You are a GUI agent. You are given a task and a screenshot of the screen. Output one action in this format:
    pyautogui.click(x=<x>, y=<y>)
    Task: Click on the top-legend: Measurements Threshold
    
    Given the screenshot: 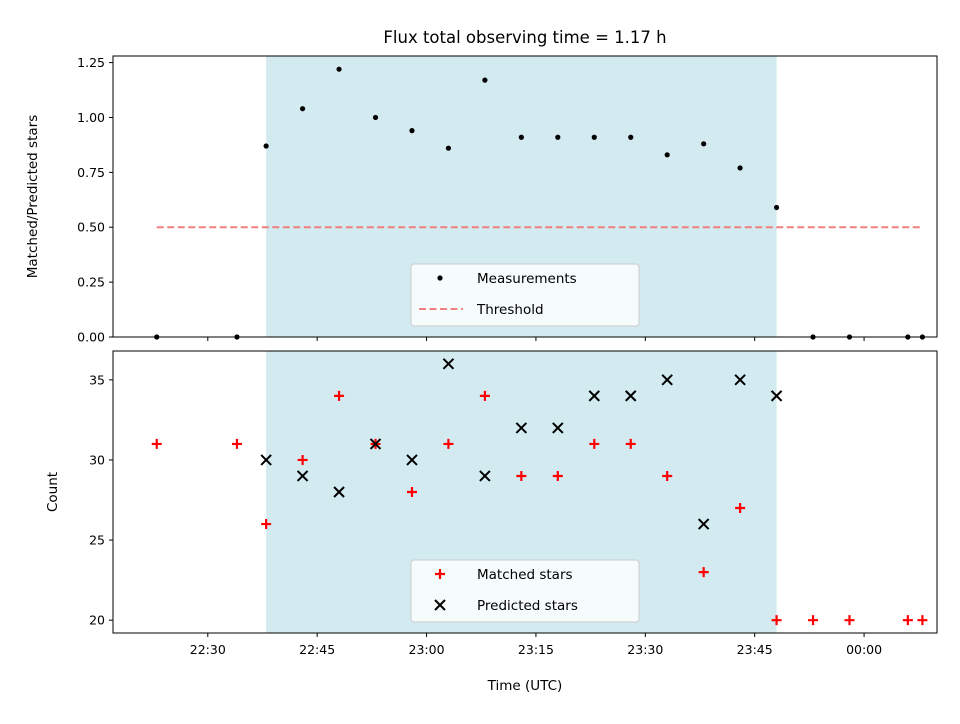 What is the action you would take?
    pyautogui.click(x=525, y=295)
    